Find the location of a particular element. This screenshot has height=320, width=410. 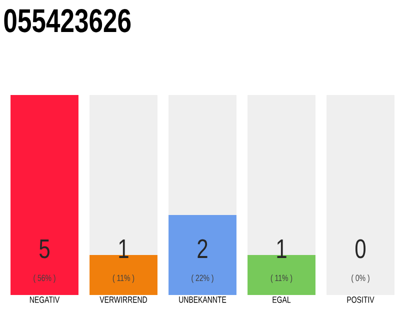

annotation: ( 22% ) is located at coordinates (203, 278).